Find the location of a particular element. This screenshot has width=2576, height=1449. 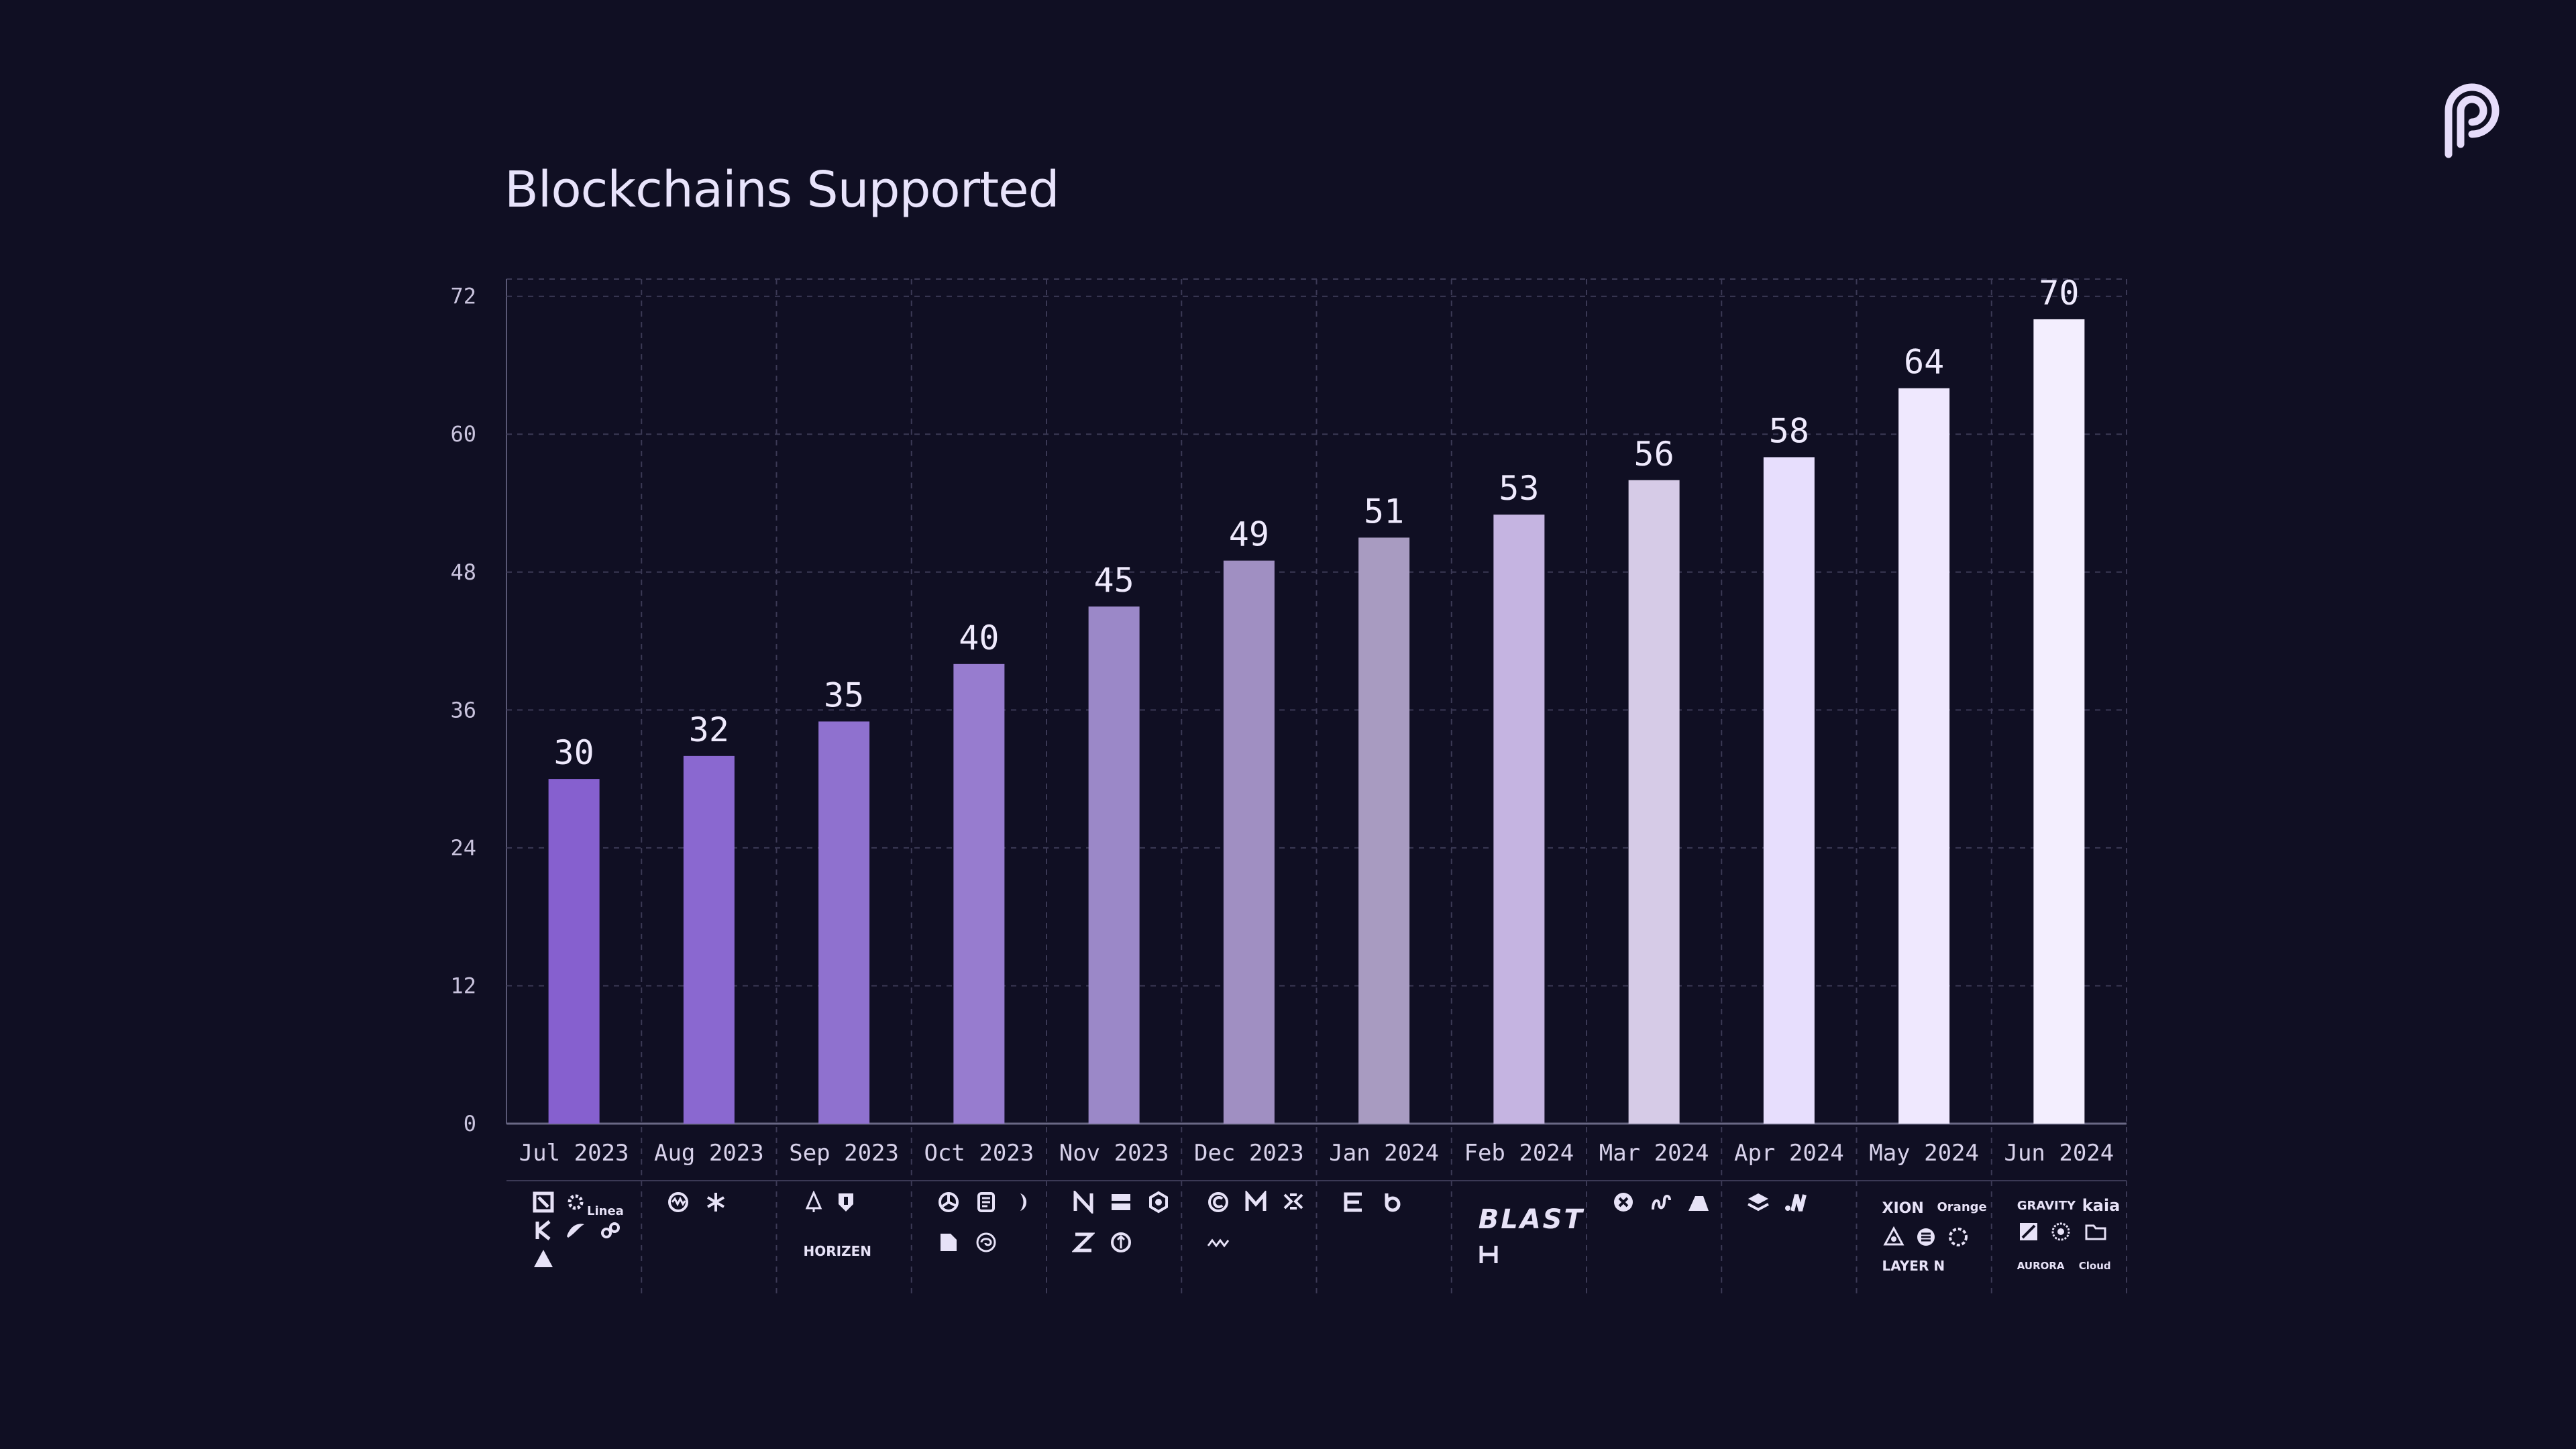

shield-icon is located at coordinates (845, 1202).